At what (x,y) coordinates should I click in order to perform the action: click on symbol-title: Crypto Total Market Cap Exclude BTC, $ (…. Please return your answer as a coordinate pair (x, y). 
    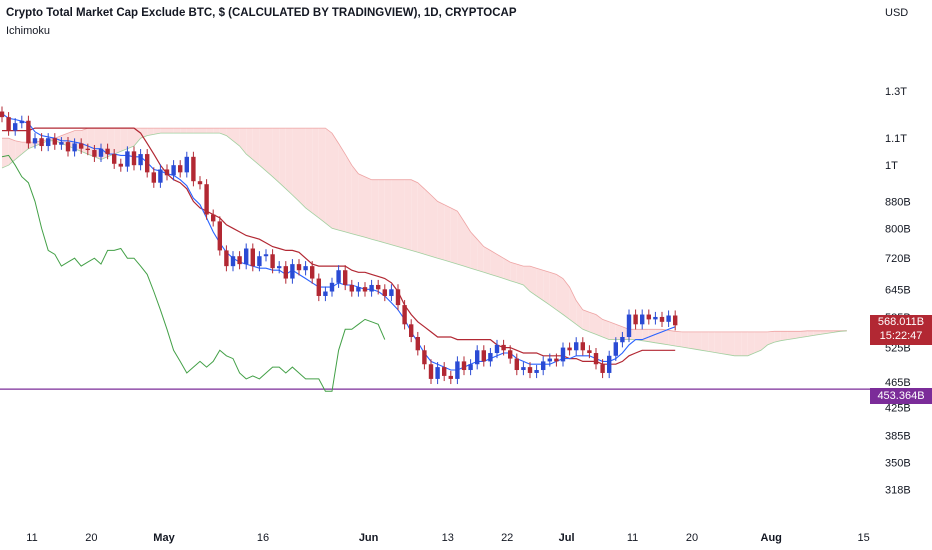
    Looking at the image, I should click on (261, 13).